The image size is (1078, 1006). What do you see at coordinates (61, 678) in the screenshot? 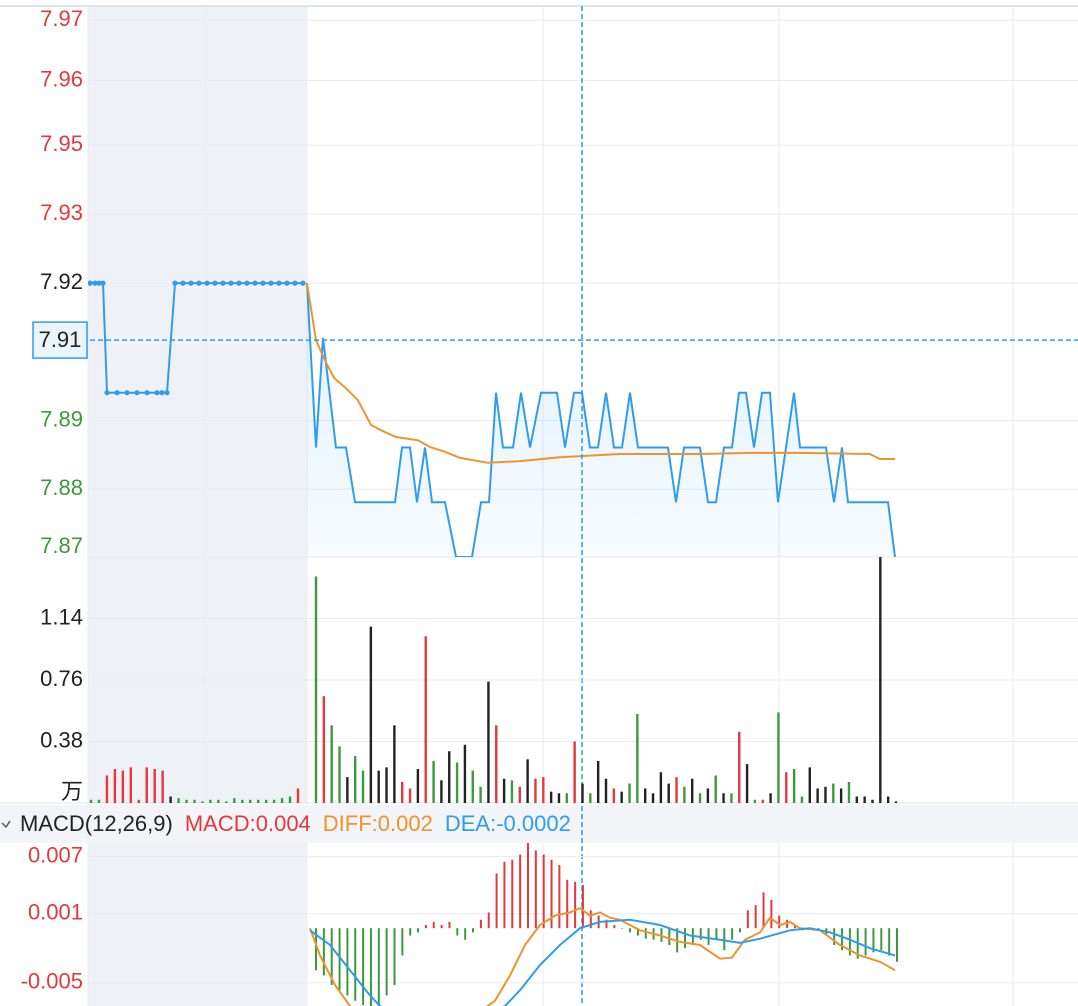
I see `y-tick-label: 0.76` at bounding box center [61, 678].